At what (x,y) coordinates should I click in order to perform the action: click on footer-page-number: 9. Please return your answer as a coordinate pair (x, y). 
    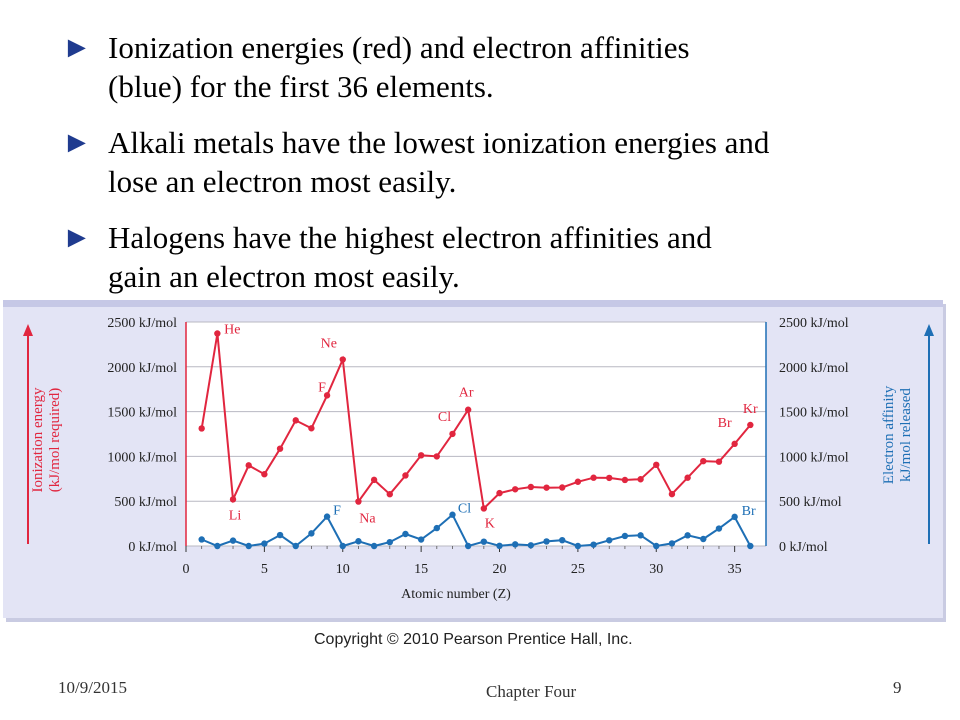
    Looking at the image, I should click on (897, 687).